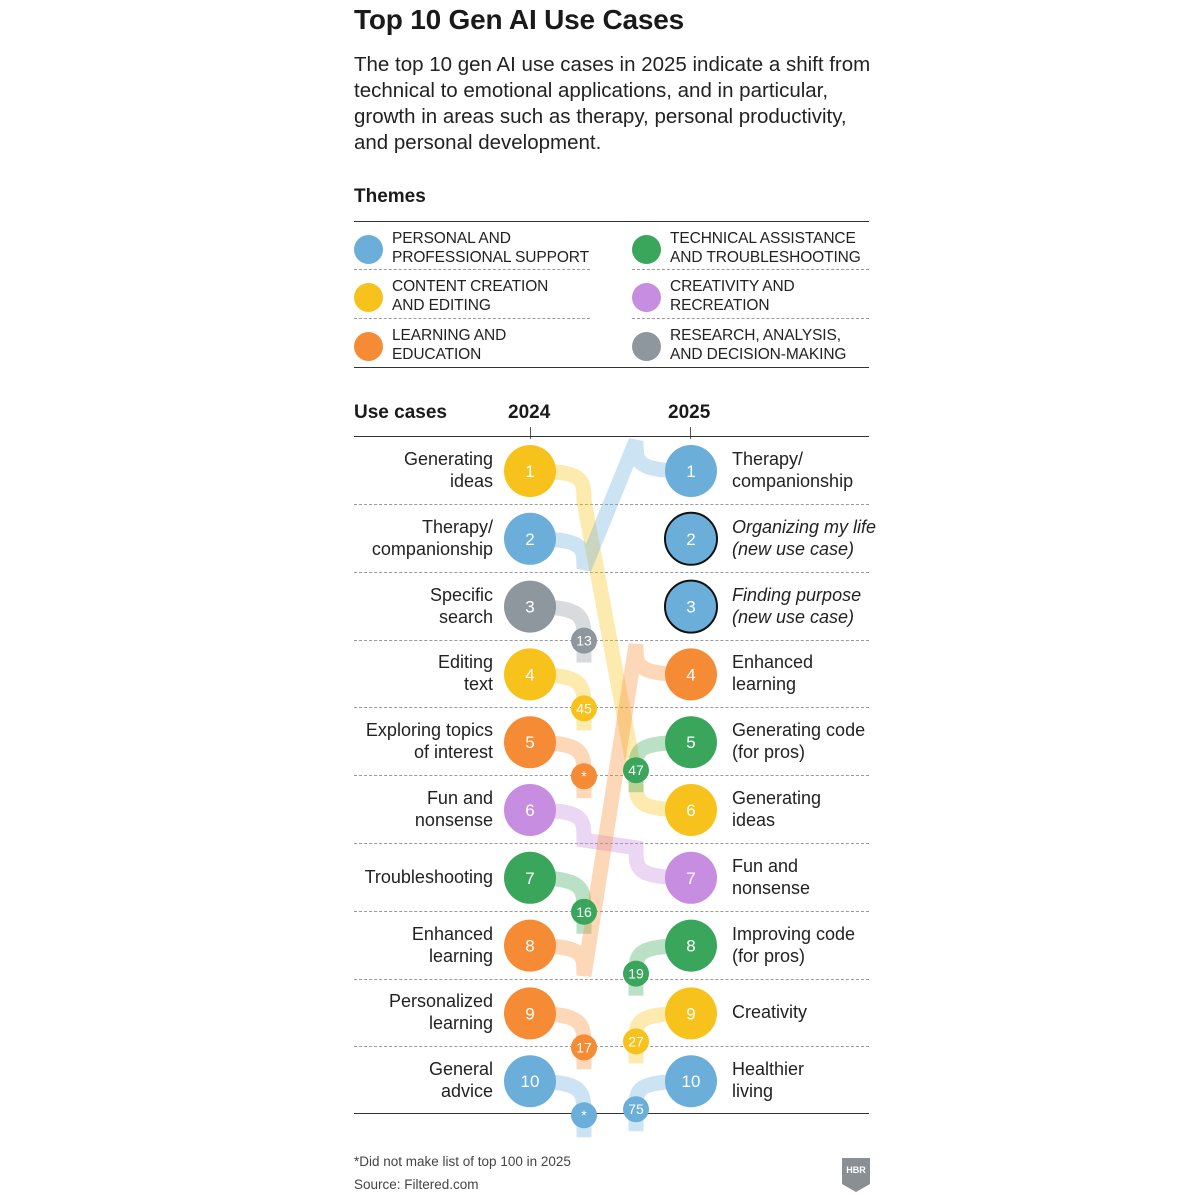 The height and width of the screenshot is (1200, 1200). Describe the element at coordinates (768, 1080) in the screenshot. I see `use-case-2025-10: Healthier living` at that location.